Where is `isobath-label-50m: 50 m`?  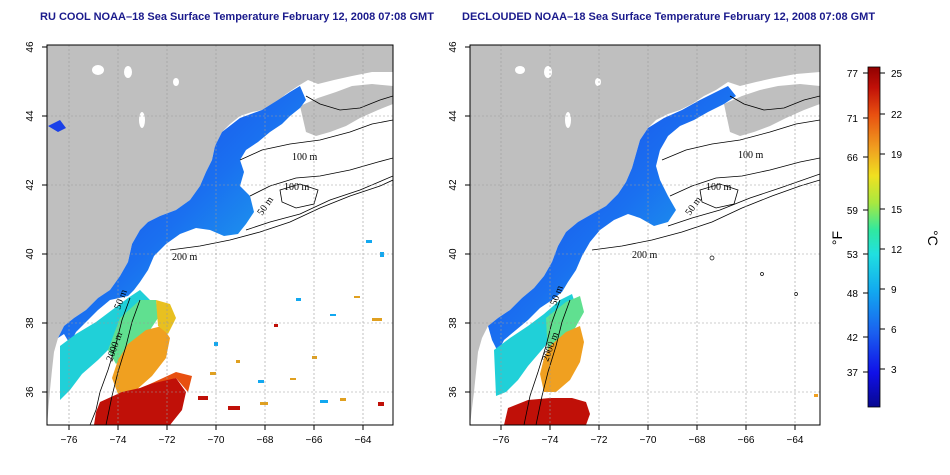
isobath-label-50m: 50 m is located at coordinates (265, 206).